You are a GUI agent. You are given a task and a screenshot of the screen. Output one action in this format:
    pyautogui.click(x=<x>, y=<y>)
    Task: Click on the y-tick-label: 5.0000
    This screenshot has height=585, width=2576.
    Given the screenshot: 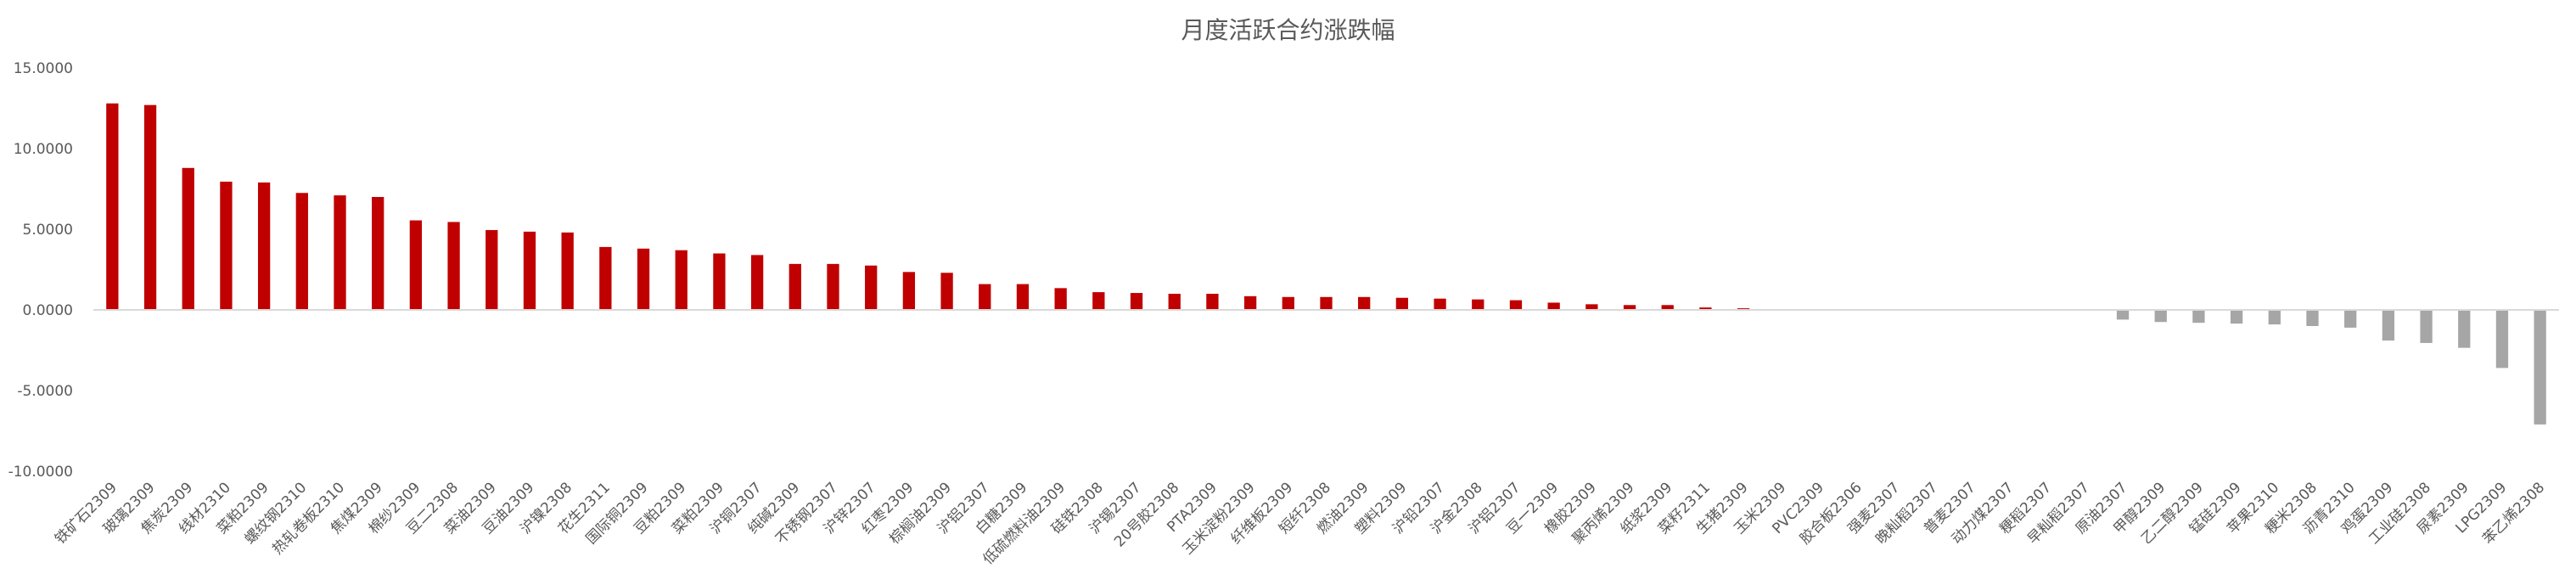 What is the action you would take?
    pyautogui.click(x=48, y=230)
    